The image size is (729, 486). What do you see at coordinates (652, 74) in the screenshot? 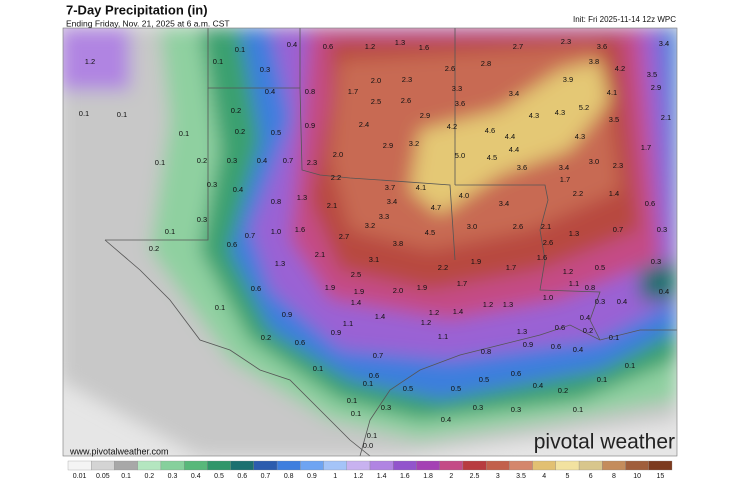
I see `precip-label: 3.5` at bounding box center [652, 74].